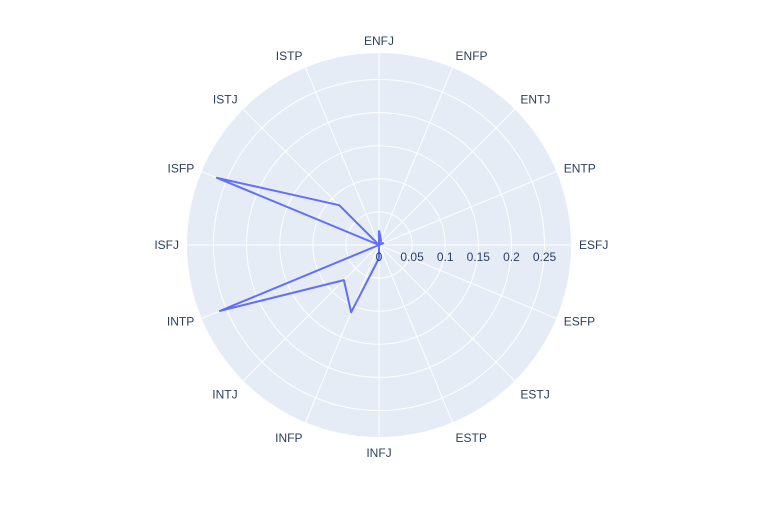 This screenshot has height=517, width=758. I want to click on radial-axis-labels: 0 0.05 0.1 0.15 0.2 0.25, so click(466, 257).